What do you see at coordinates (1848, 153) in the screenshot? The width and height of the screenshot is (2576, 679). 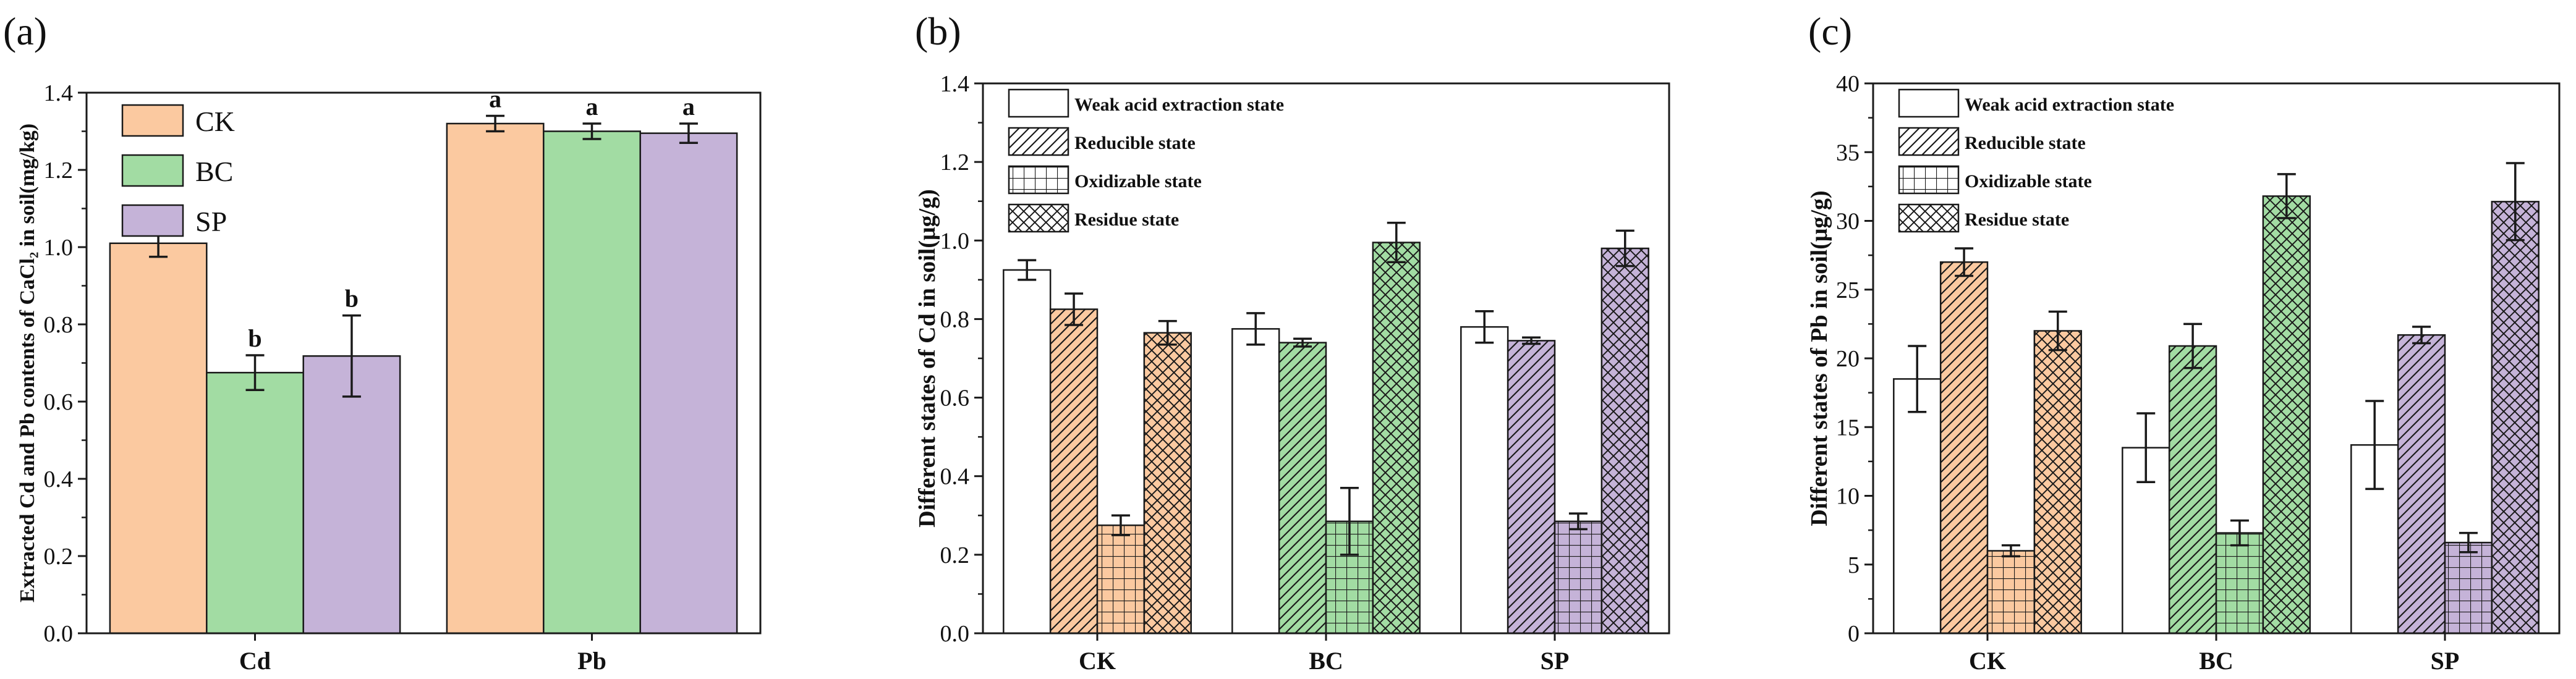 I see `y-tick-label: 35` at bounding box center [1848, 153].